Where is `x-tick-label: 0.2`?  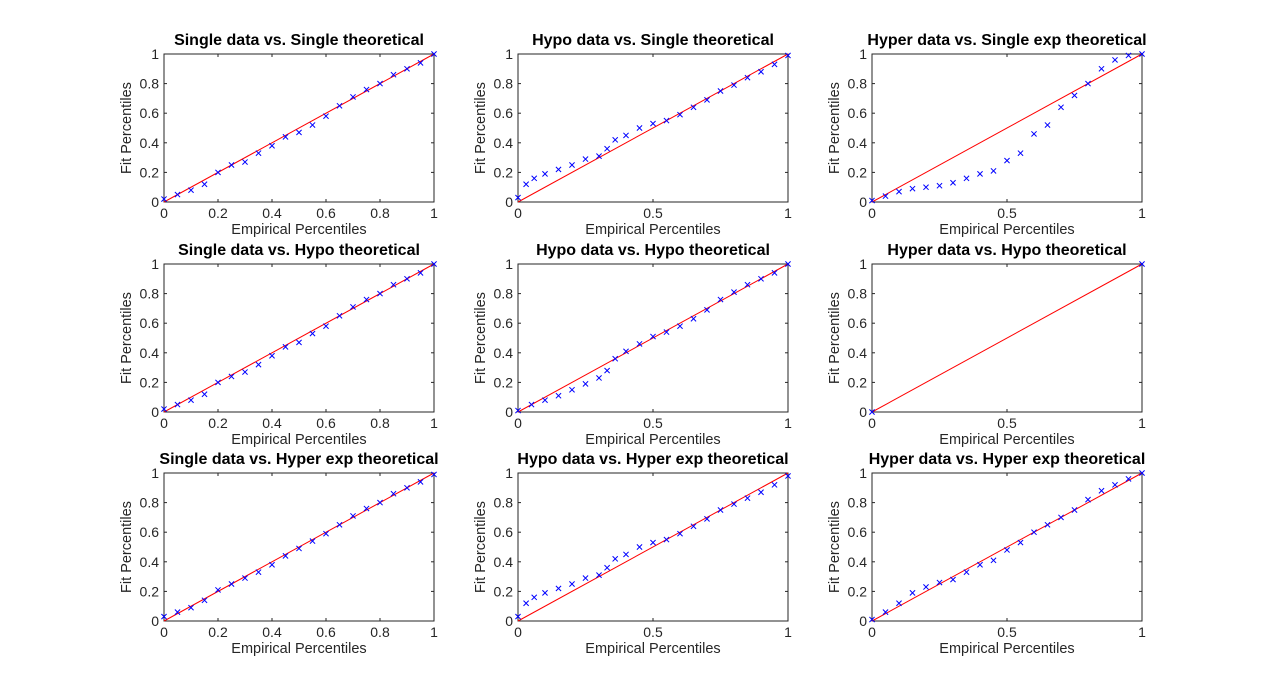
x-tick-label: 0.2 is located at coordinates (218, 213).